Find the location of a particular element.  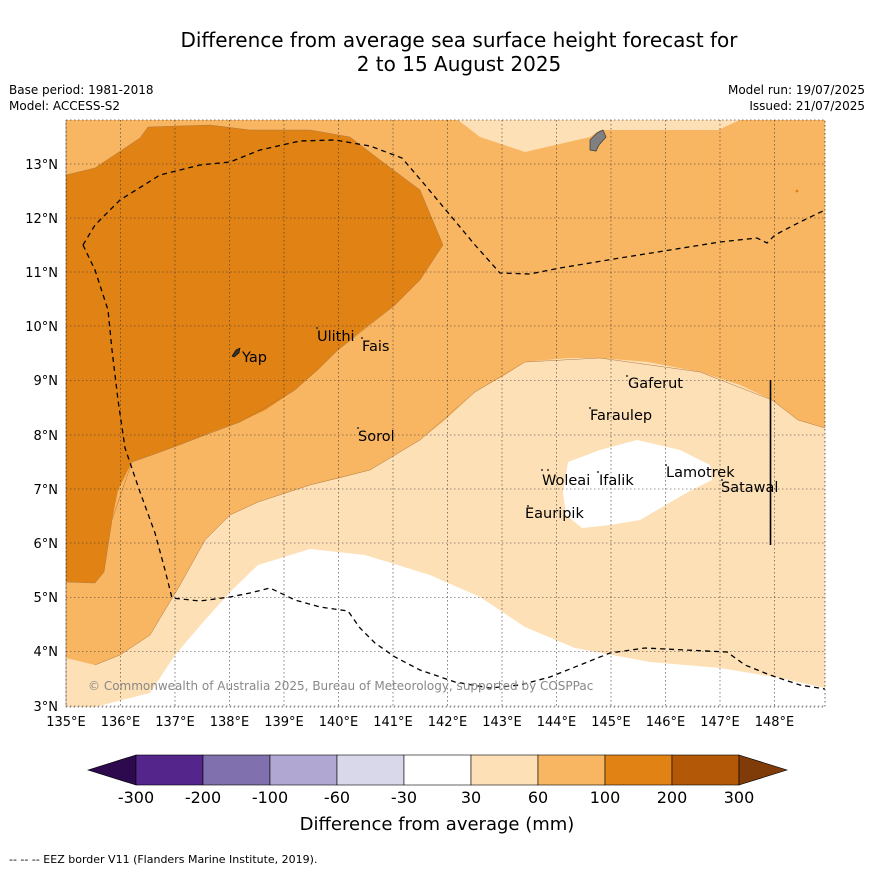

colorbar-tick: 100 is located at coordinates (605, 797).